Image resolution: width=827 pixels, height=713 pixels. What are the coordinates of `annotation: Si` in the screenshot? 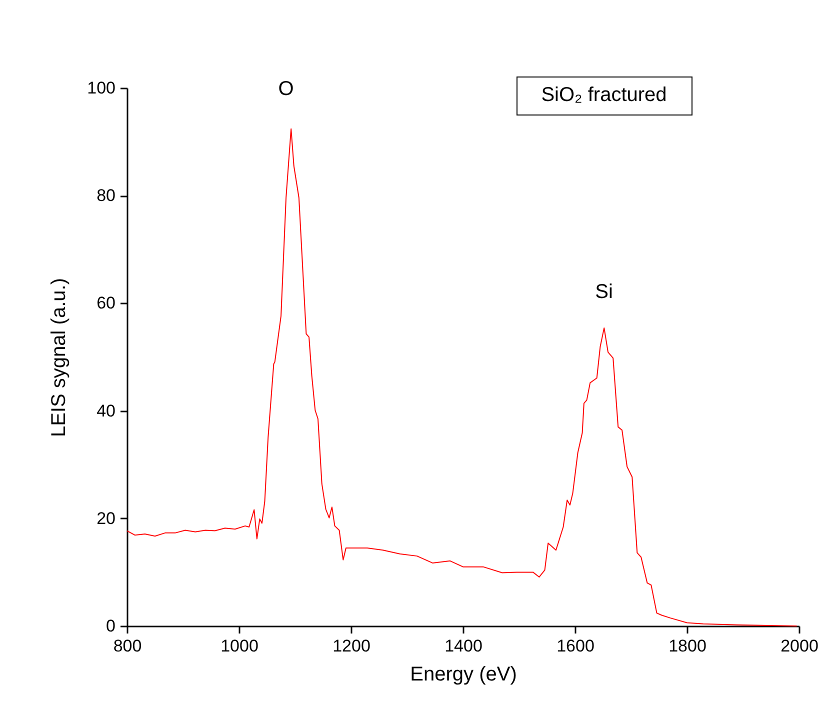 It's located at (604, 292).